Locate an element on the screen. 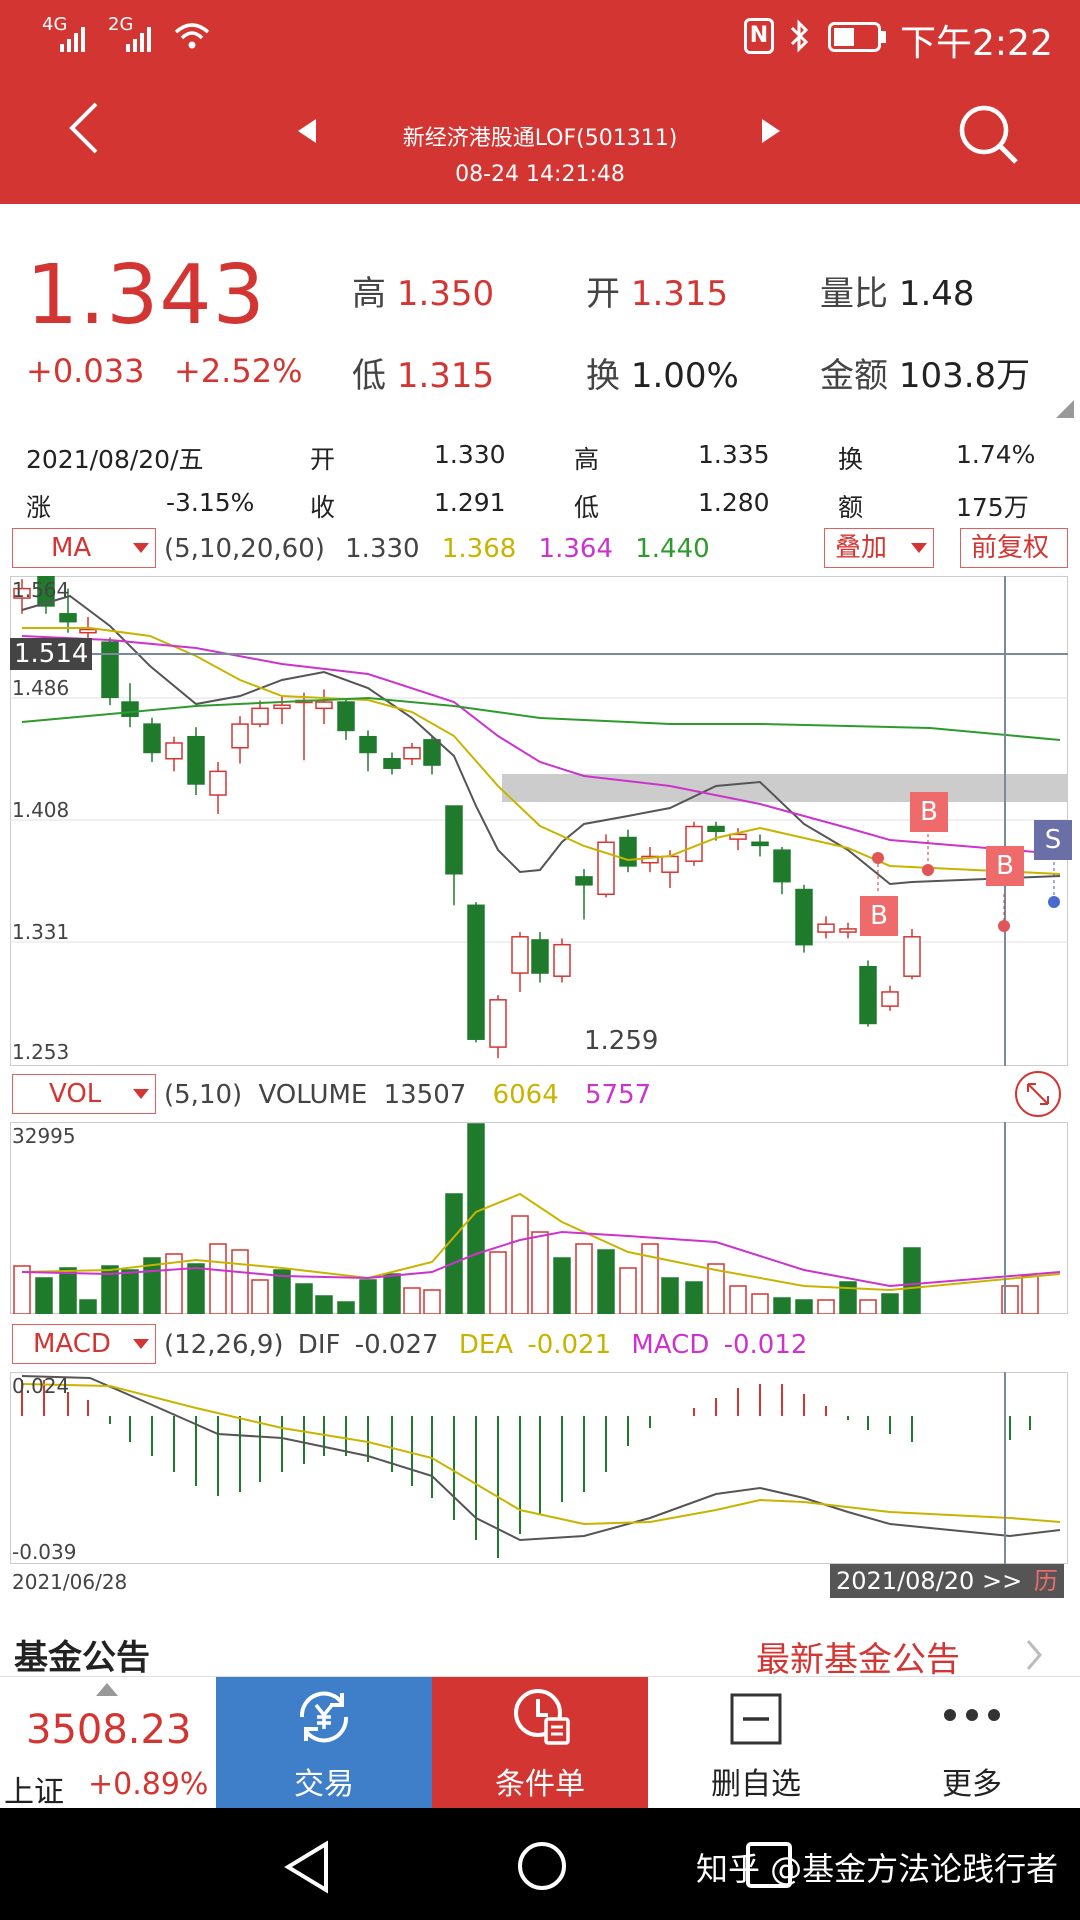  volume-ratio-value: 1.48 is located at coordinates (936, 294).